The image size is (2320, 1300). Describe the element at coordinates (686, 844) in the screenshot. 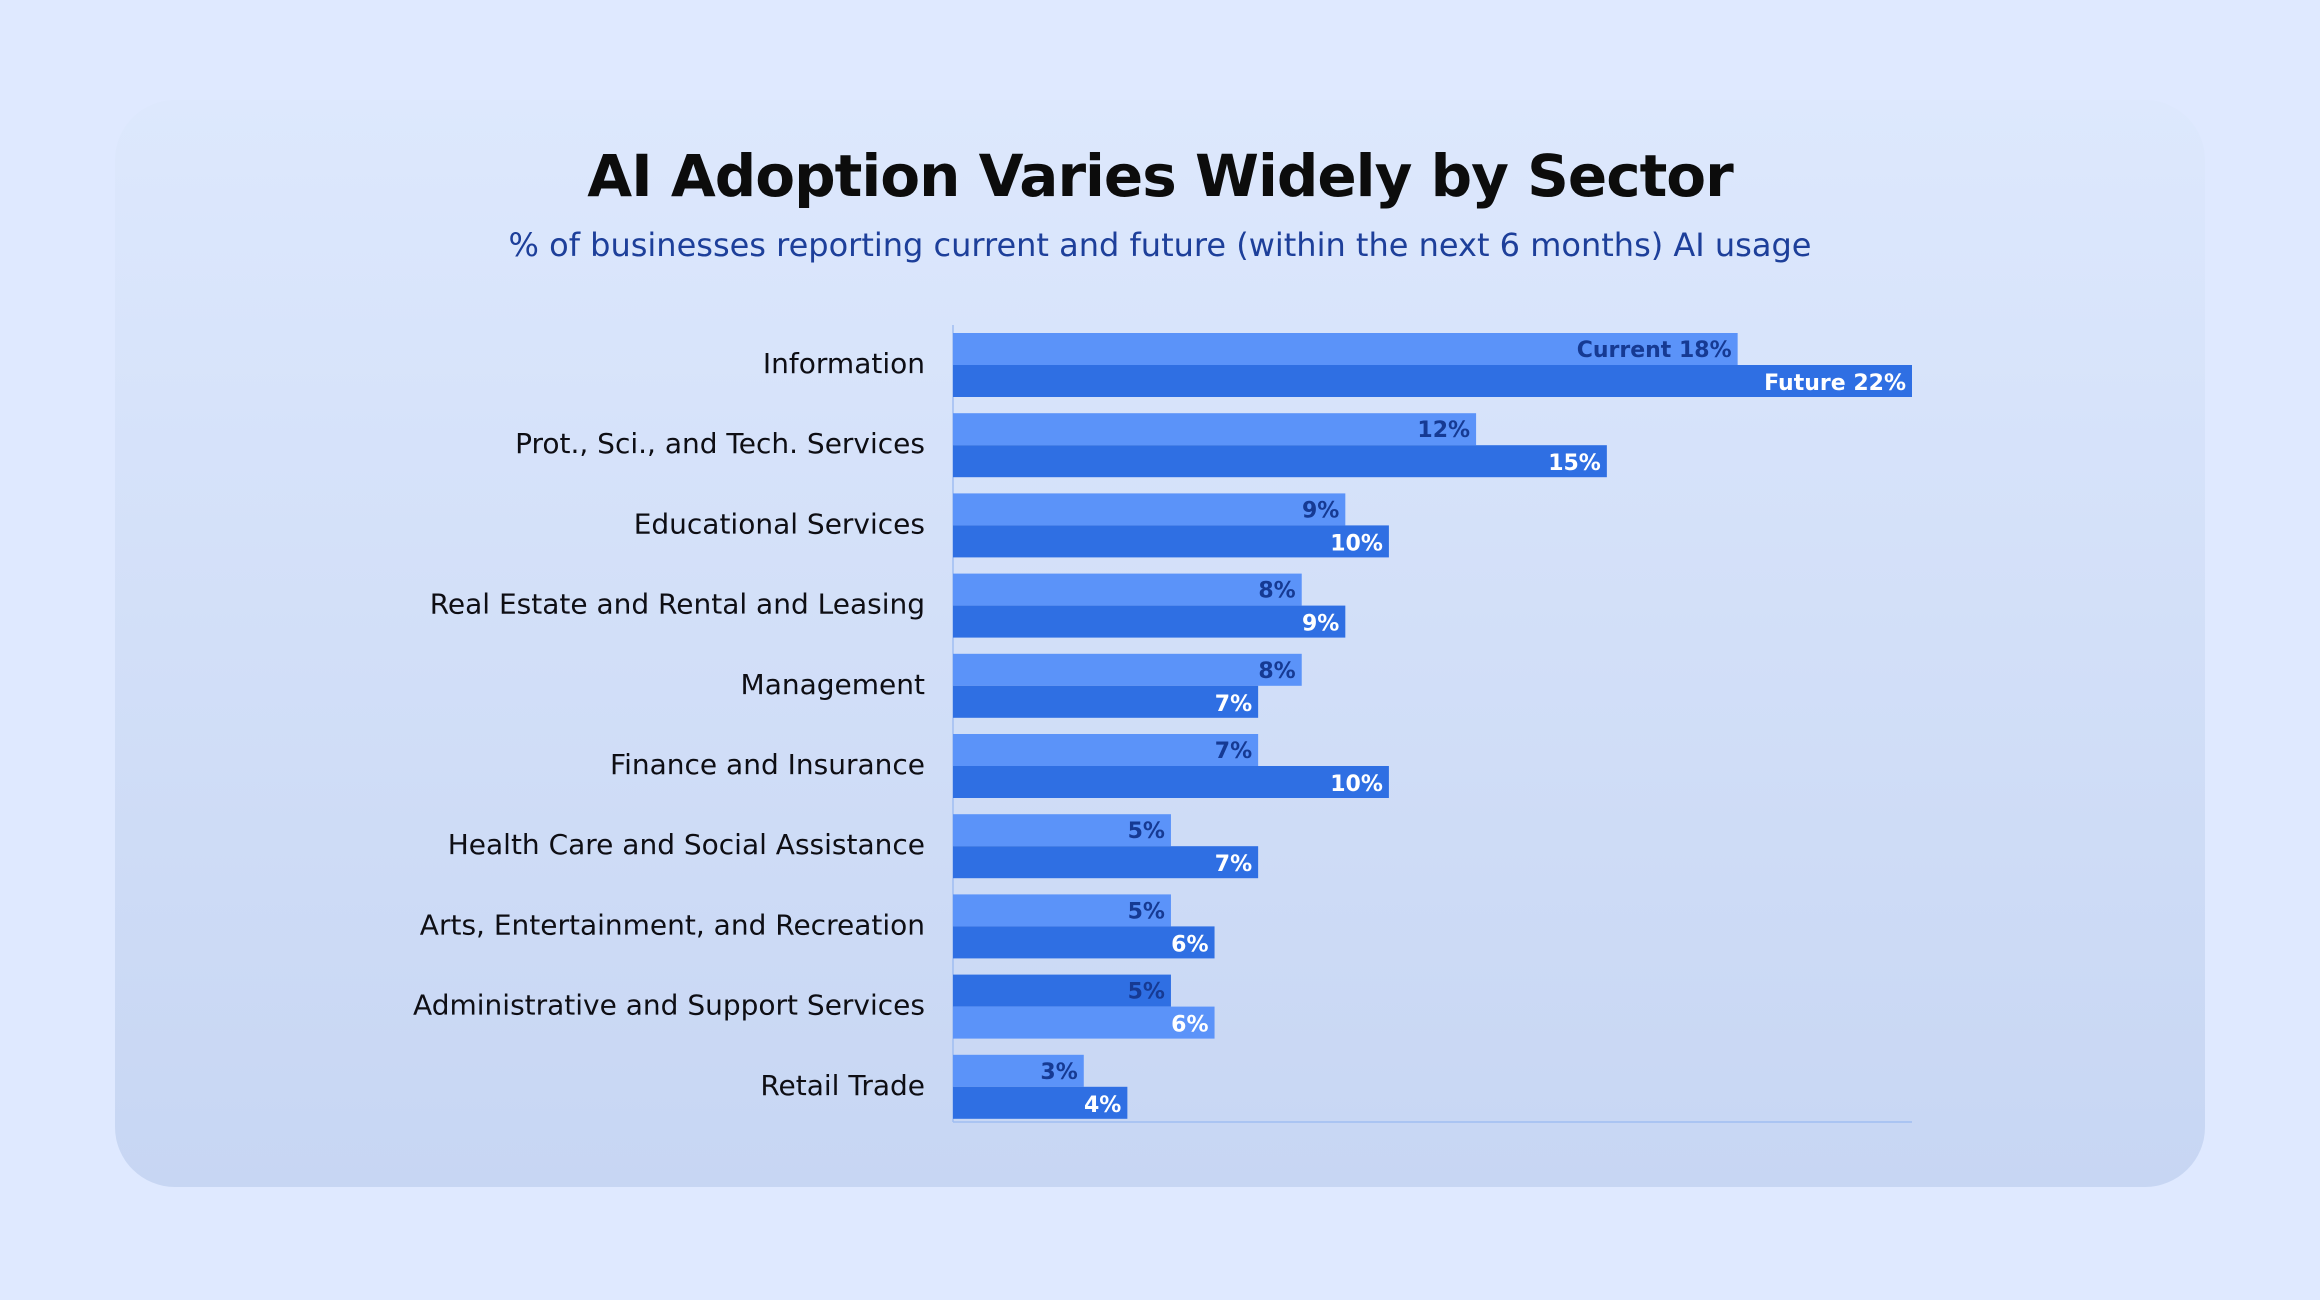

I see `category-label: Health Care and Social Assistance` at that location.